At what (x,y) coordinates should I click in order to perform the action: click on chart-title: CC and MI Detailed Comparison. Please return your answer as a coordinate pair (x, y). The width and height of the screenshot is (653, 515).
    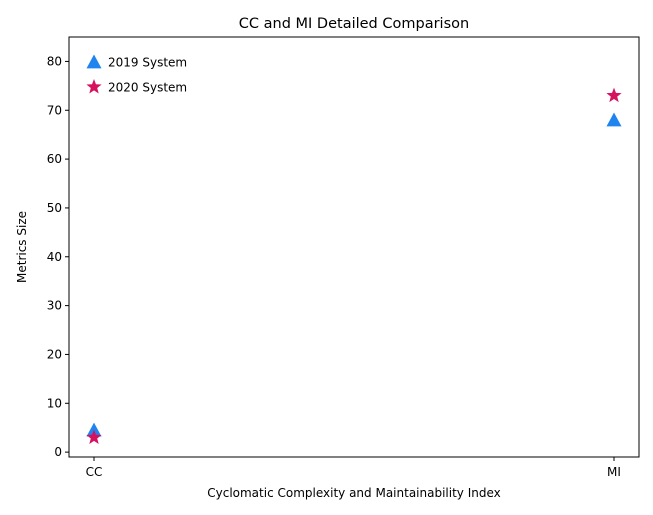
    Looking at the image, I should click on (354, 24).